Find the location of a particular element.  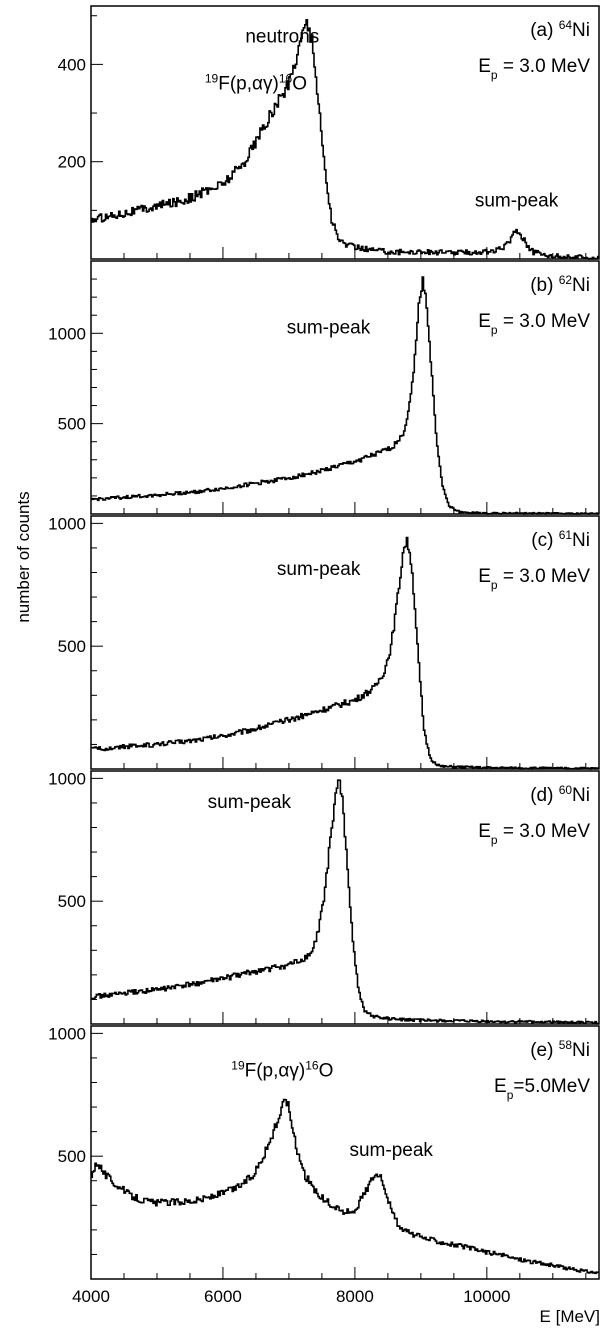

panel-label-part: 60 is located at coordinates (566, 790).